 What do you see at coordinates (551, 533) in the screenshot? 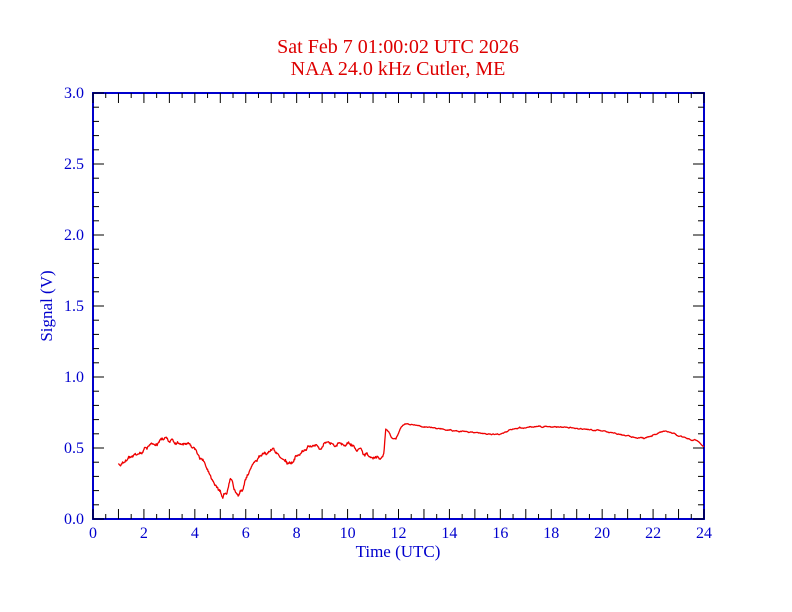
I see `x-tick-label: 18` at bounding box center [551, 533].